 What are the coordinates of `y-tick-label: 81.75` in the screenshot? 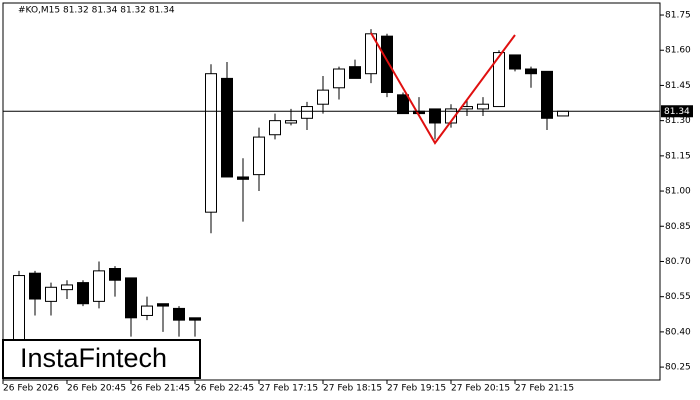 It's located at (678, 16).